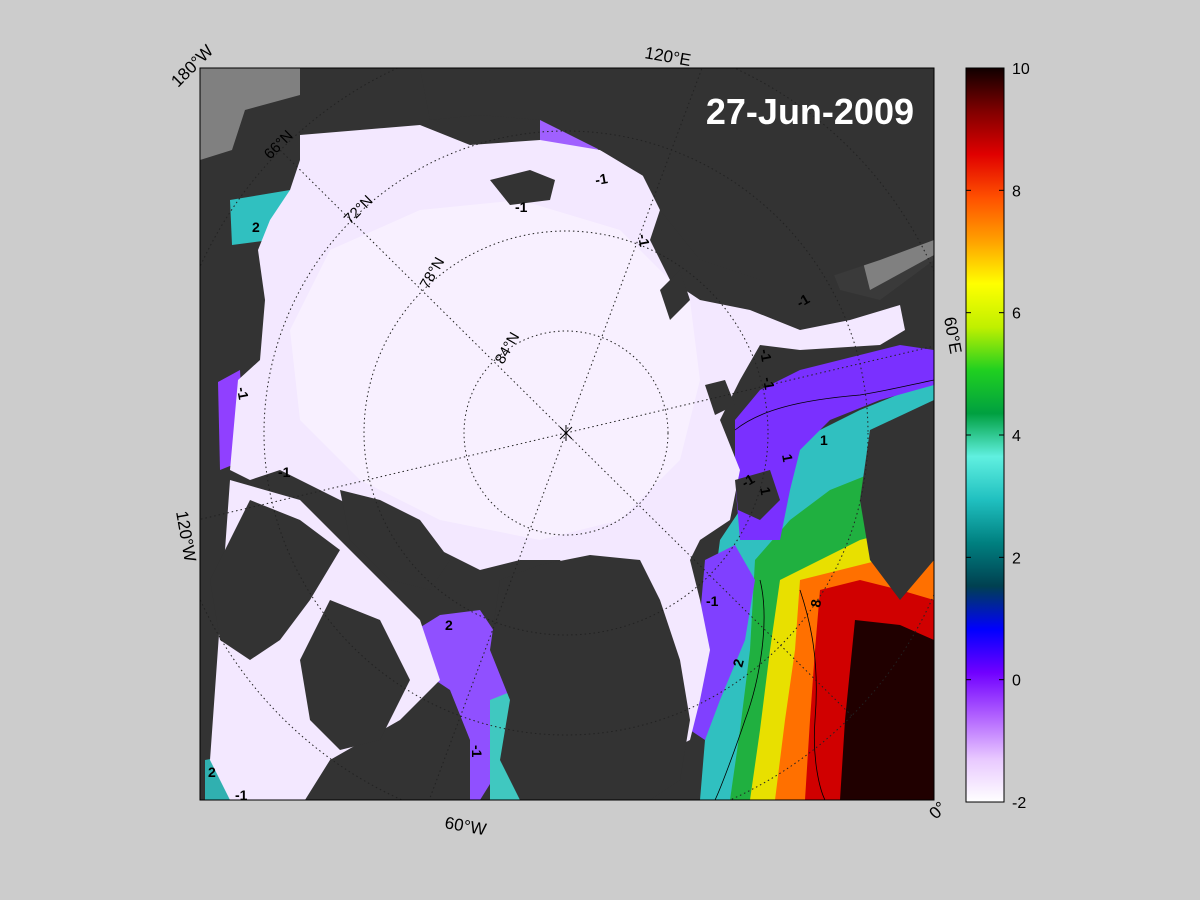 Image resolution: width=1200 pixels, height=900 pixels. Describe the element at coordinates (834, 442) in the screenshot. I see `purple-band-barents` at that location.